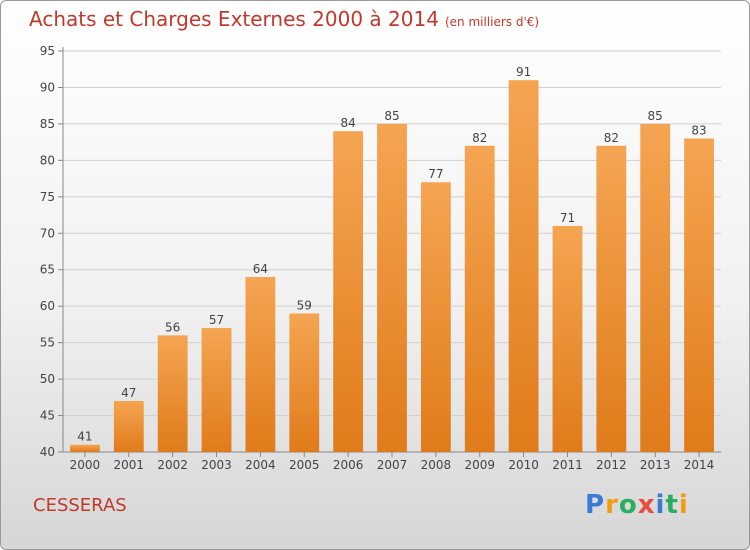  Describe the element at coordinates (348, 465) in the screenshot. I see `x-tick-label: 2006` at that location.